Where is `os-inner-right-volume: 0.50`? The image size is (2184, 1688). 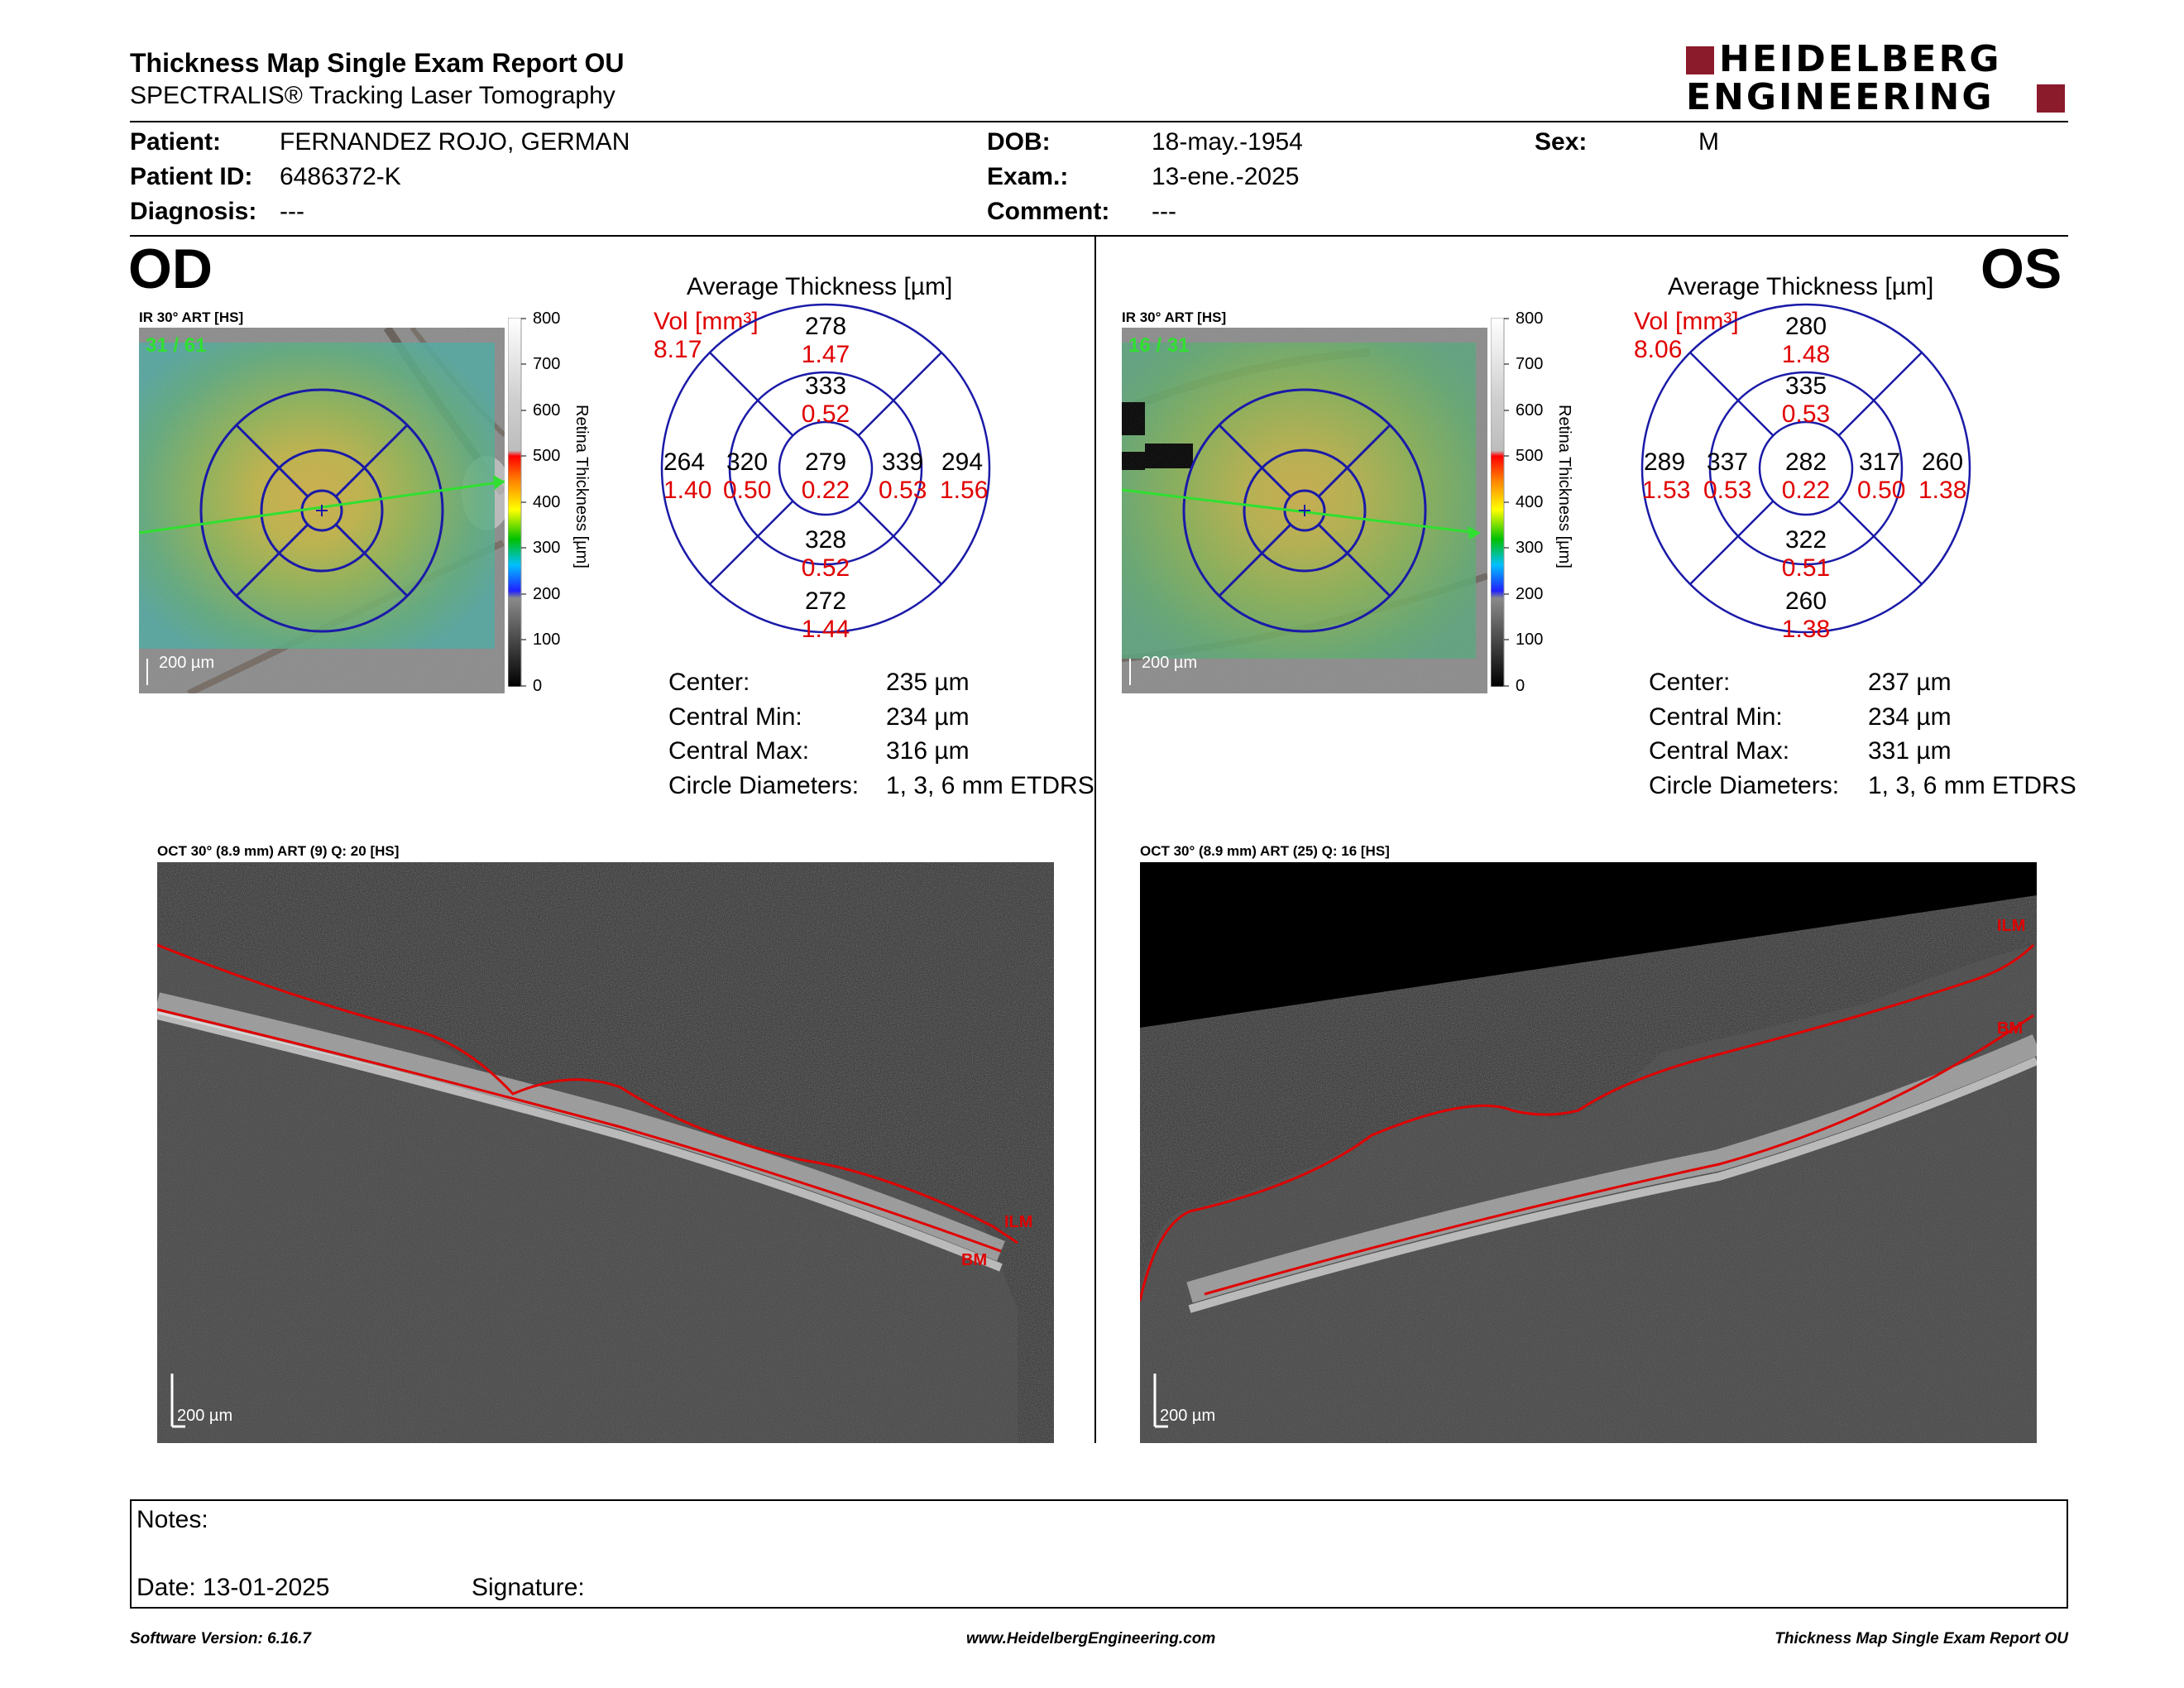
os-inner-right-volume: 0.50 is located at coordinates (1881, 490).